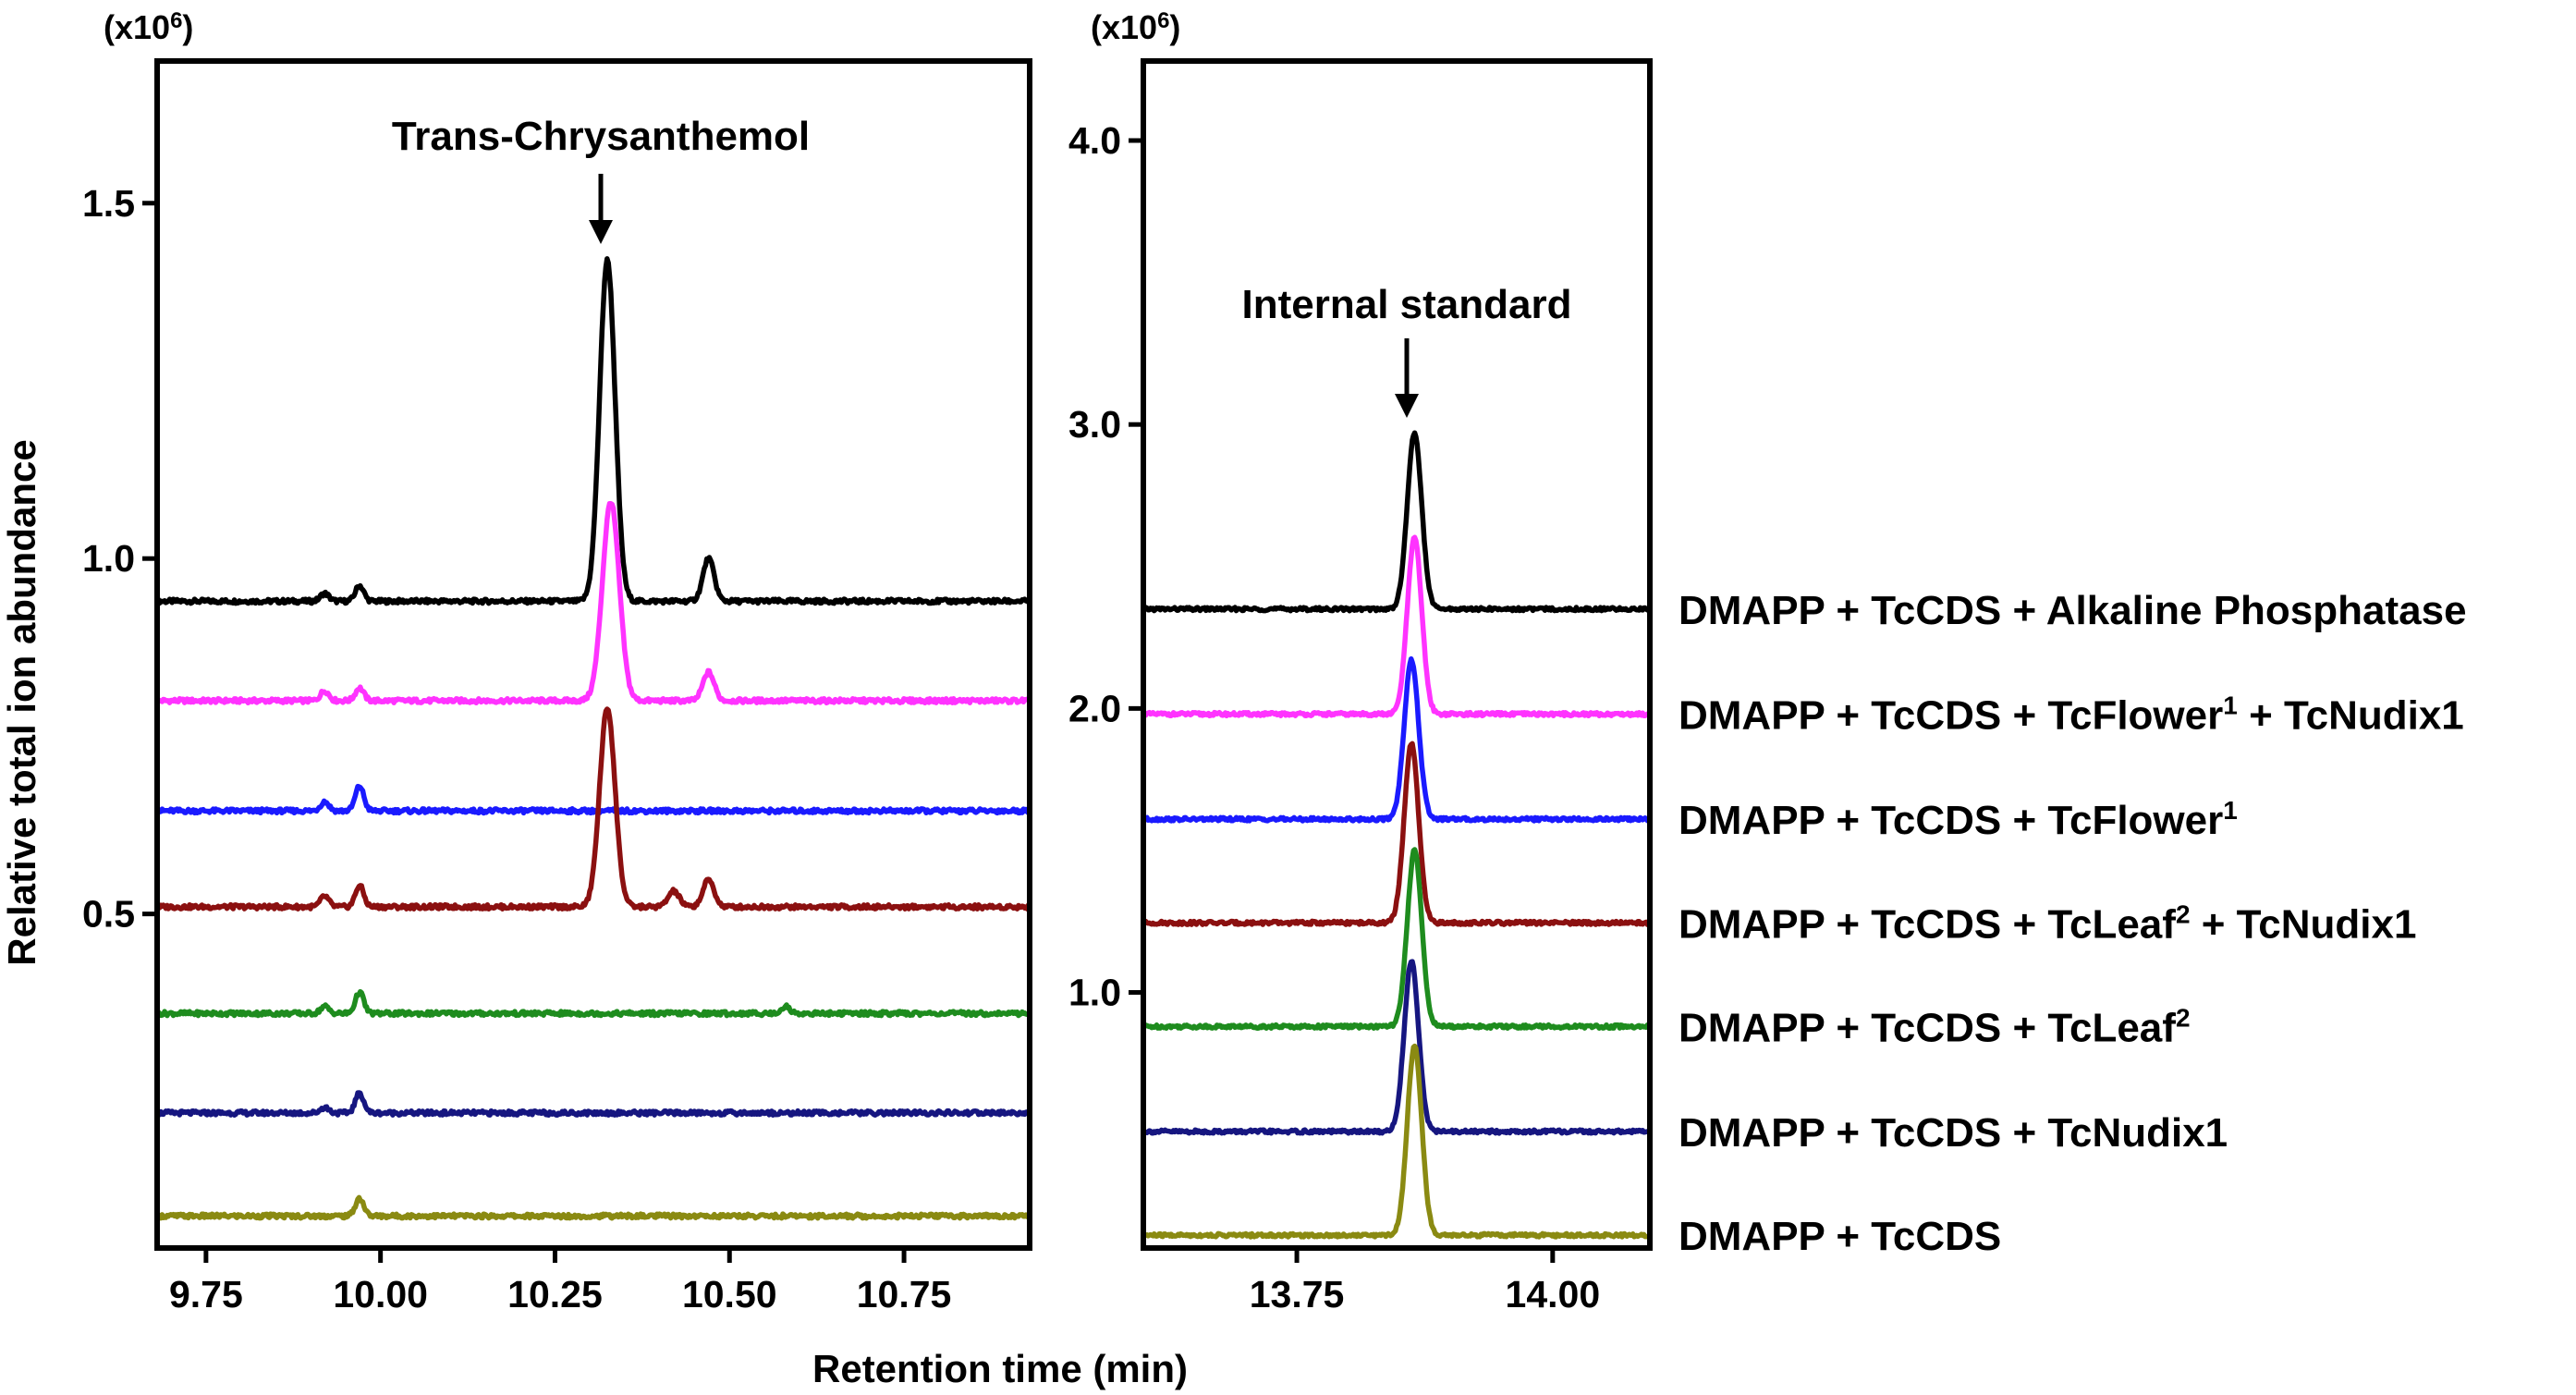  I want to click on legend-item: DMAPP + TcCDS + TcFlower1, so click(1958, 819).